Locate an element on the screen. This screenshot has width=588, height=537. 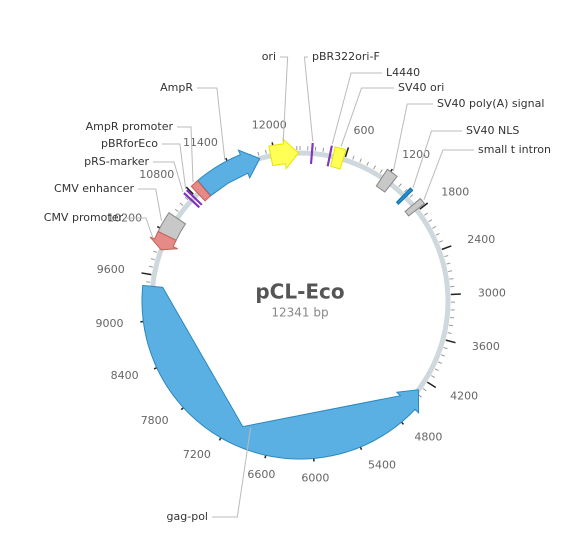
feature-label: AmpR is located at coordinates (176, 87).